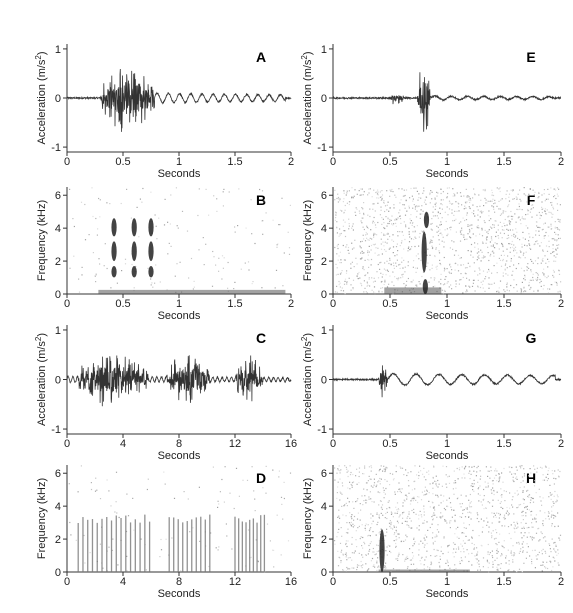 The image size is (573, 613). I want to click on x-tick-label: 1.5, so click(234, 162).